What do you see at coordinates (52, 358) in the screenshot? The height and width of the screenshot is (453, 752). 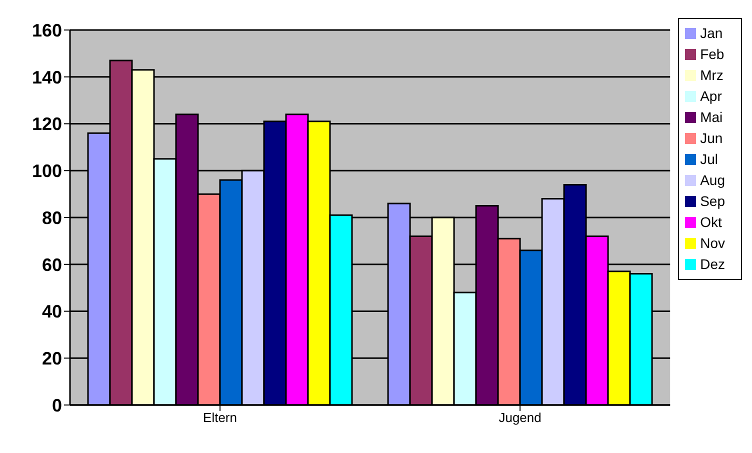 I see `y-tick-label: 20` at bounding box center [52, 358].